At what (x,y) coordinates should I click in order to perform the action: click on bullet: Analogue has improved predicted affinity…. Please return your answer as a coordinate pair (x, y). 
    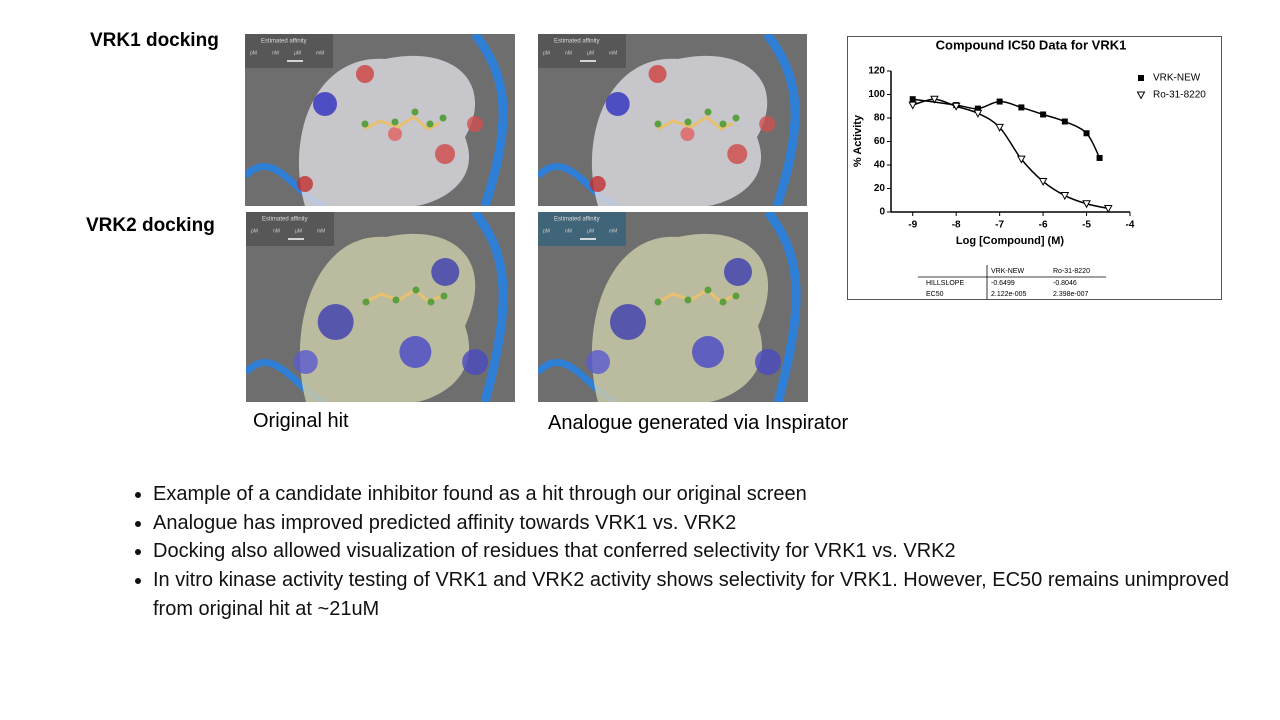
    Looking at the image, I should click on (695, 523).